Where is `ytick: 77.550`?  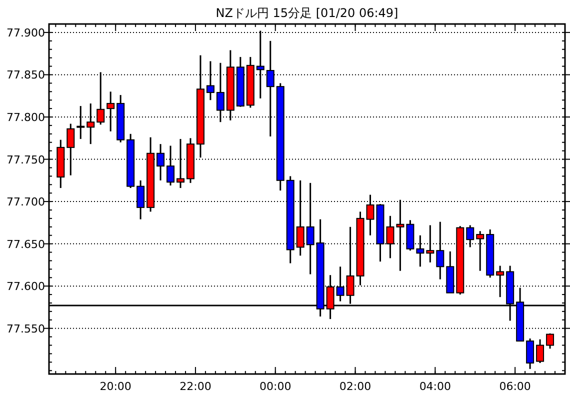
ytick: 77.550 is located at coordinates (25, 329).